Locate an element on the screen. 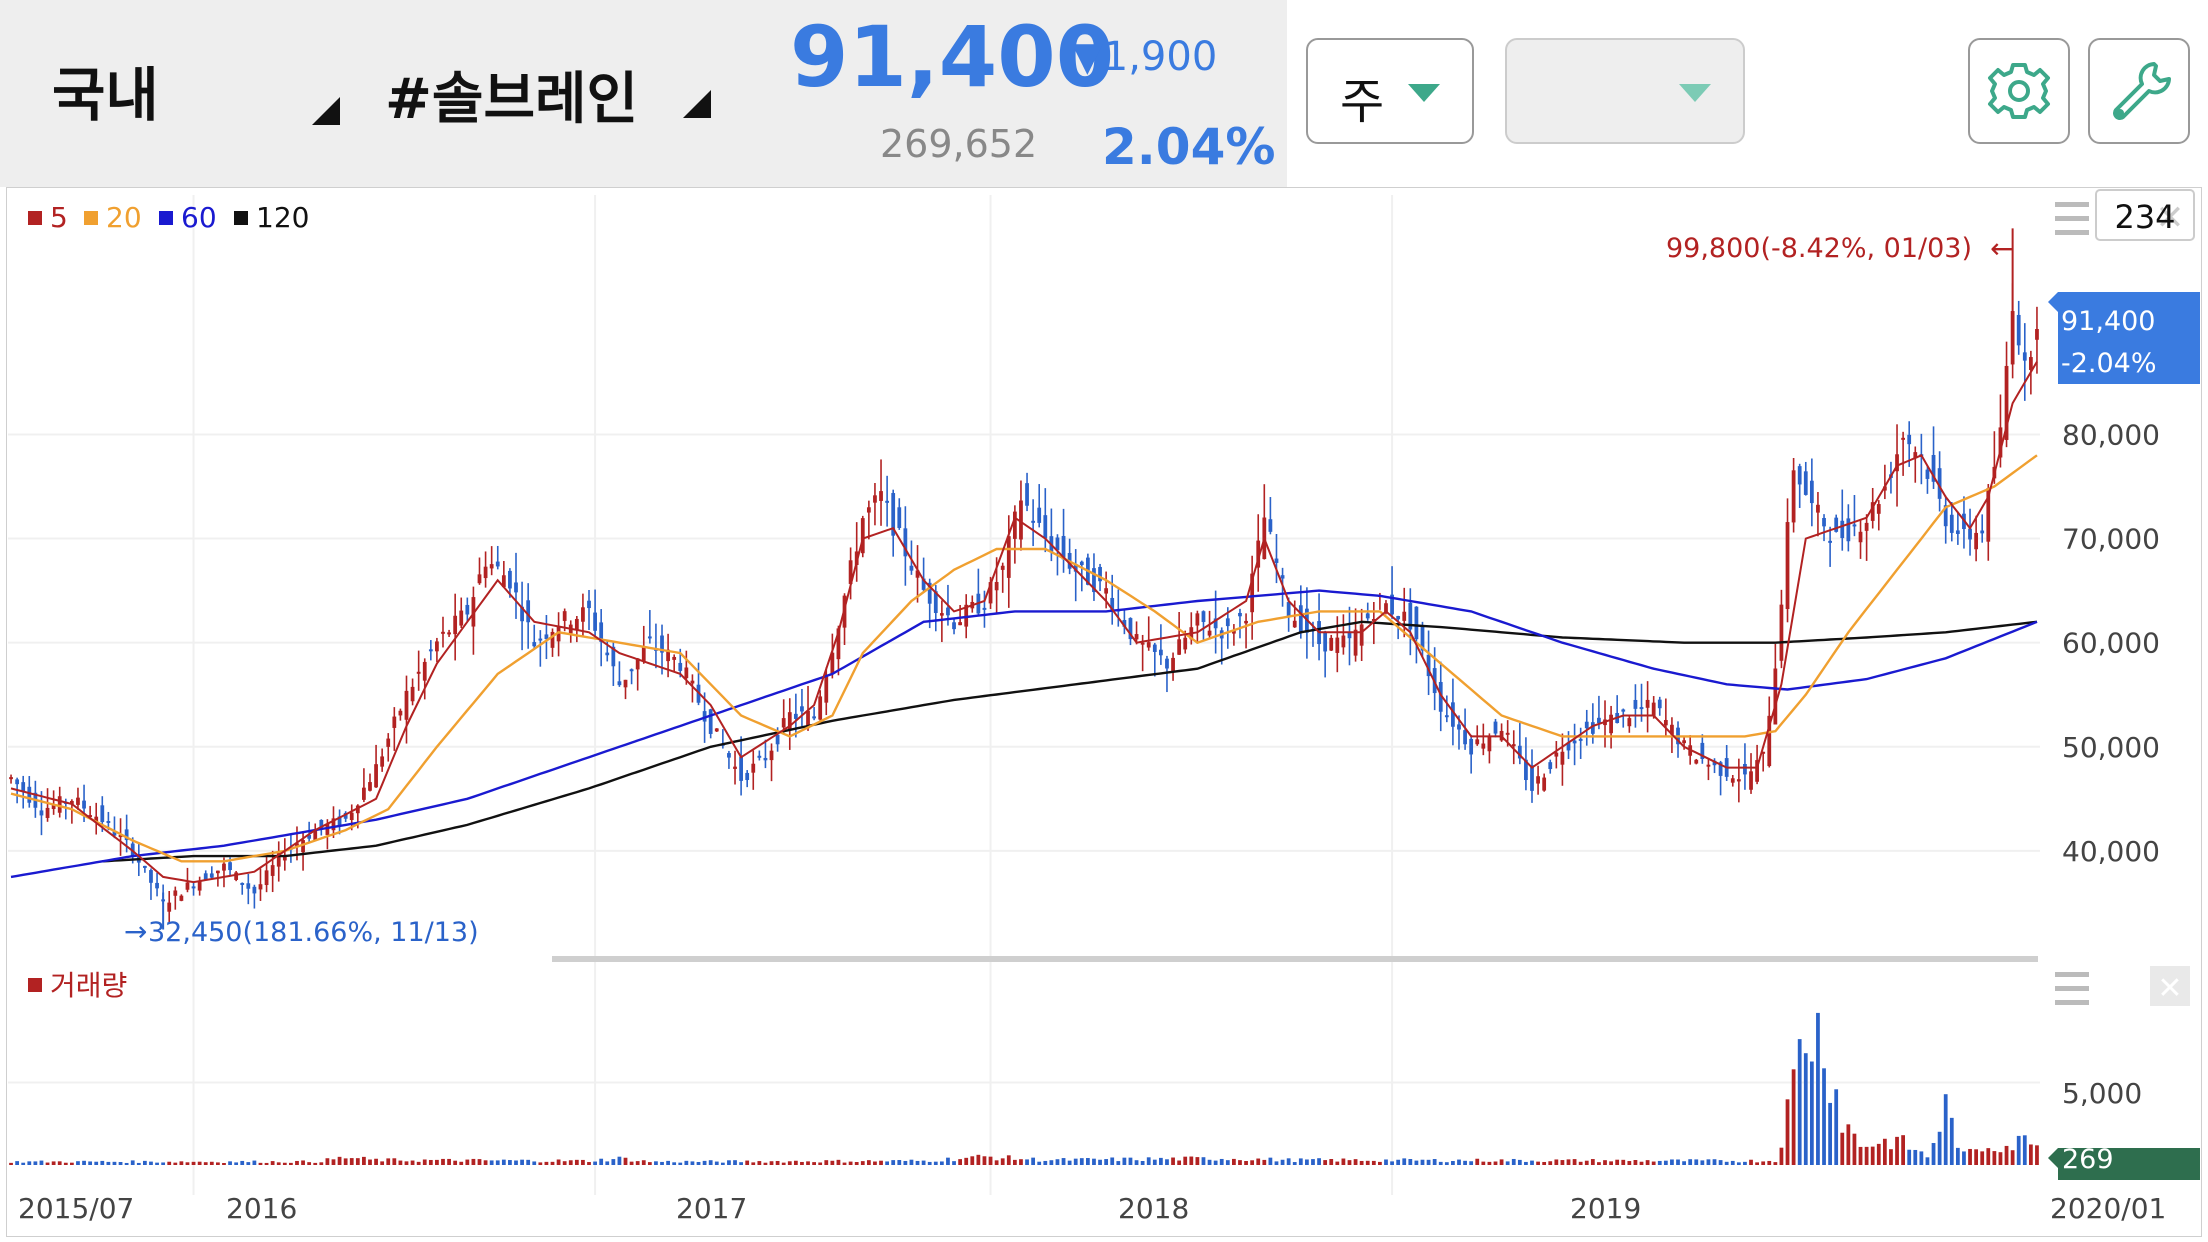 The width and height of the screenshot is (2208, 1242). volume-close-button is located at coordinates (2170, 986).